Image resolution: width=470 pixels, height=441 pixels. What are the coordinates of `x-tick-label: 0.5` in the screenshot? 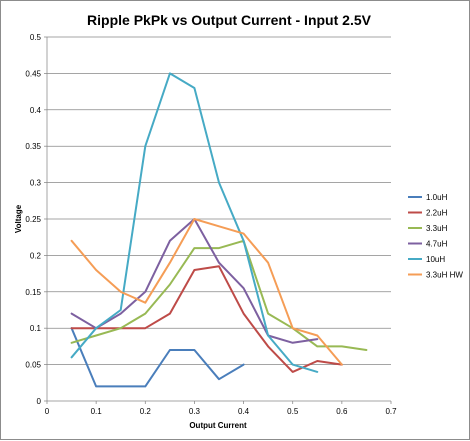 It's located at (293, 411).